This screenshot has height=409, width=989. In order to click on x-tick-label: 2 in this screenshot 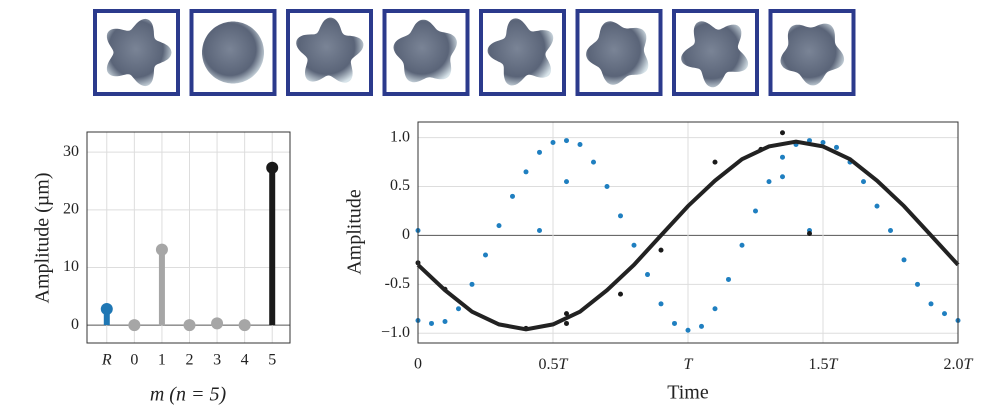, I will do `click(190, 360)`.